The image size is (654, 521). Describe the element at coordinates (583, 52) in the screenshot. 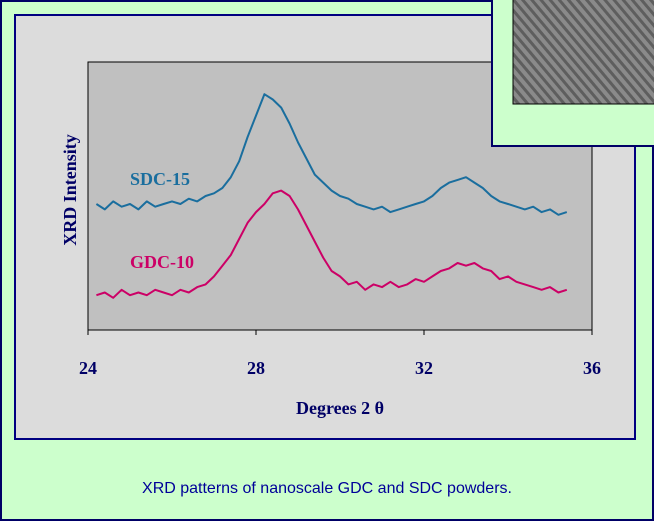

I see `inset-image` at that location.